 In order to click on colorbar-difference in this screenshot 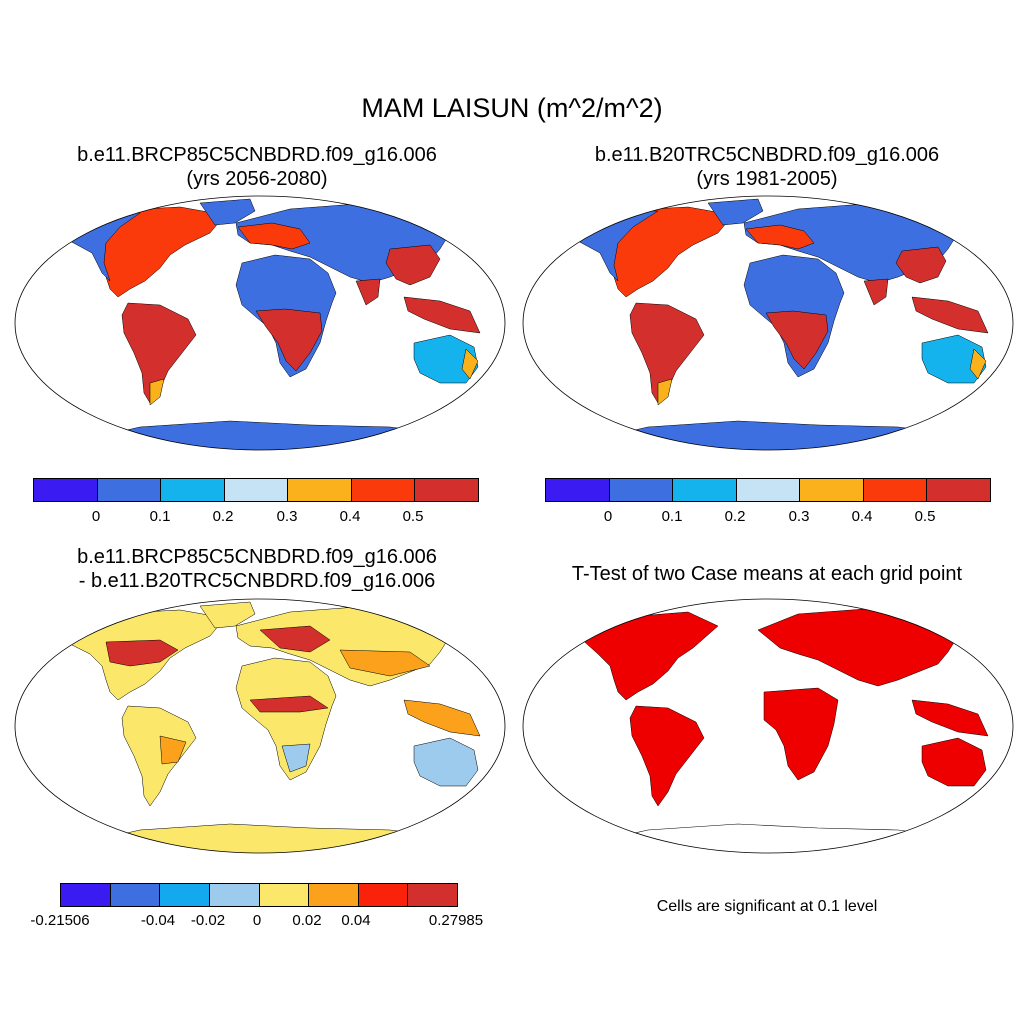, I will do `click(259, 895)`.